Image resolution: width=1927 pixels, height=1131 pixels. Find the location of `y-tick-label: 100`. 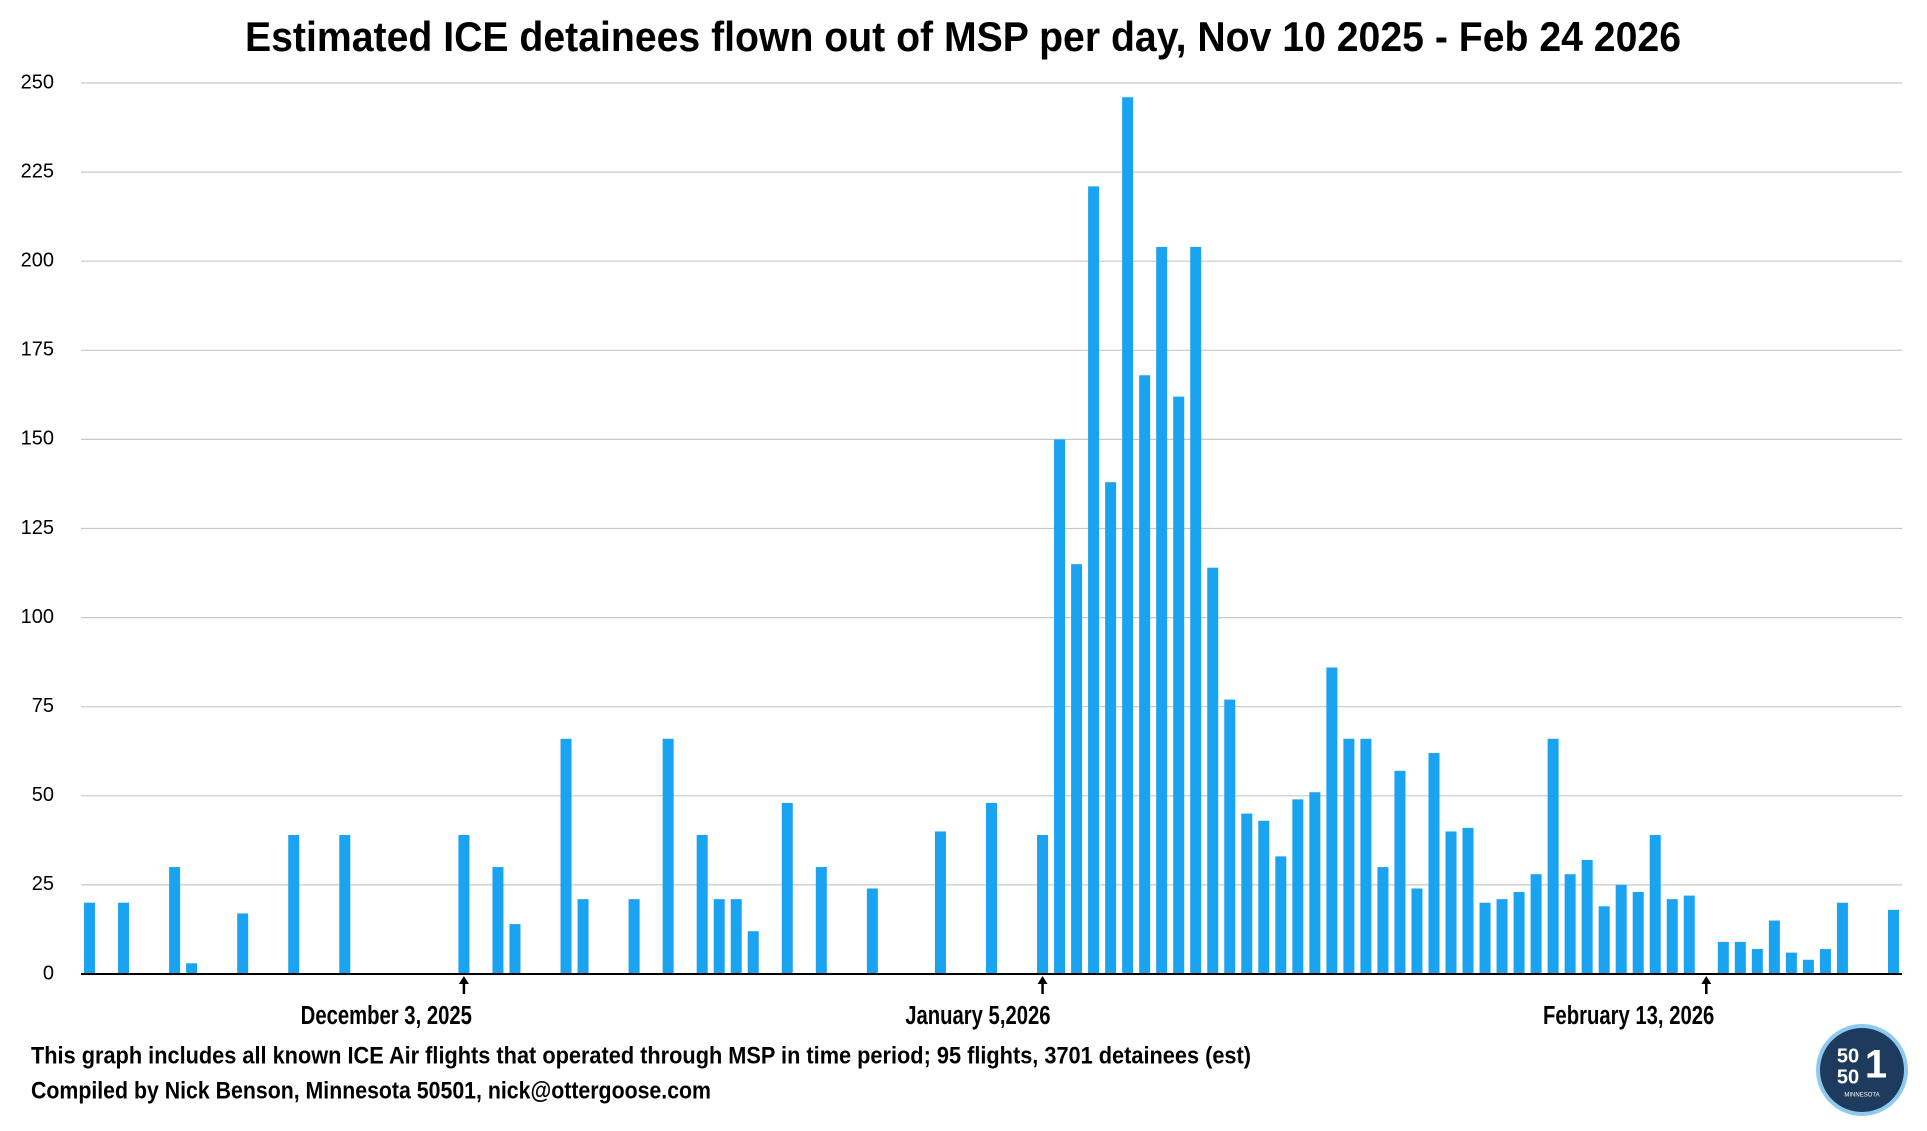

y-tick-label: 100 is located at coordinates (37, 617).